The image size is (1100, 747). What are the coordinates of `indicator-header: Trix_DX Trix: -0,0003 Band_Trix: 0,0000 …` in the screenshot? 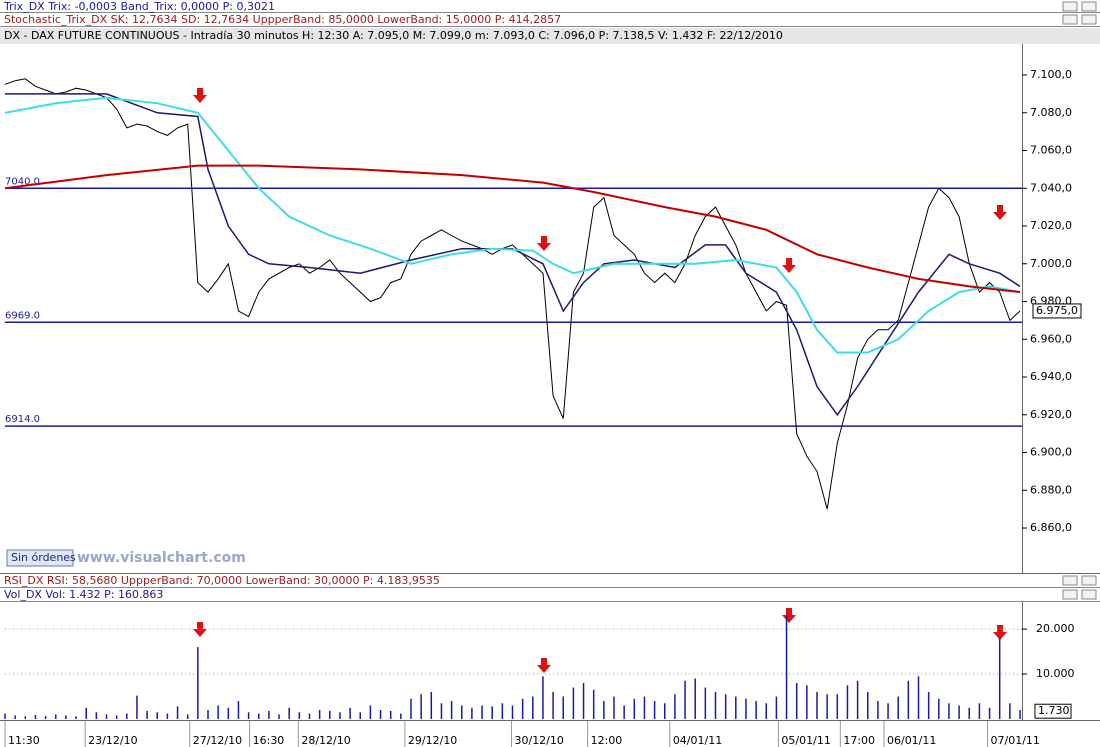 It's located at (139, 6).